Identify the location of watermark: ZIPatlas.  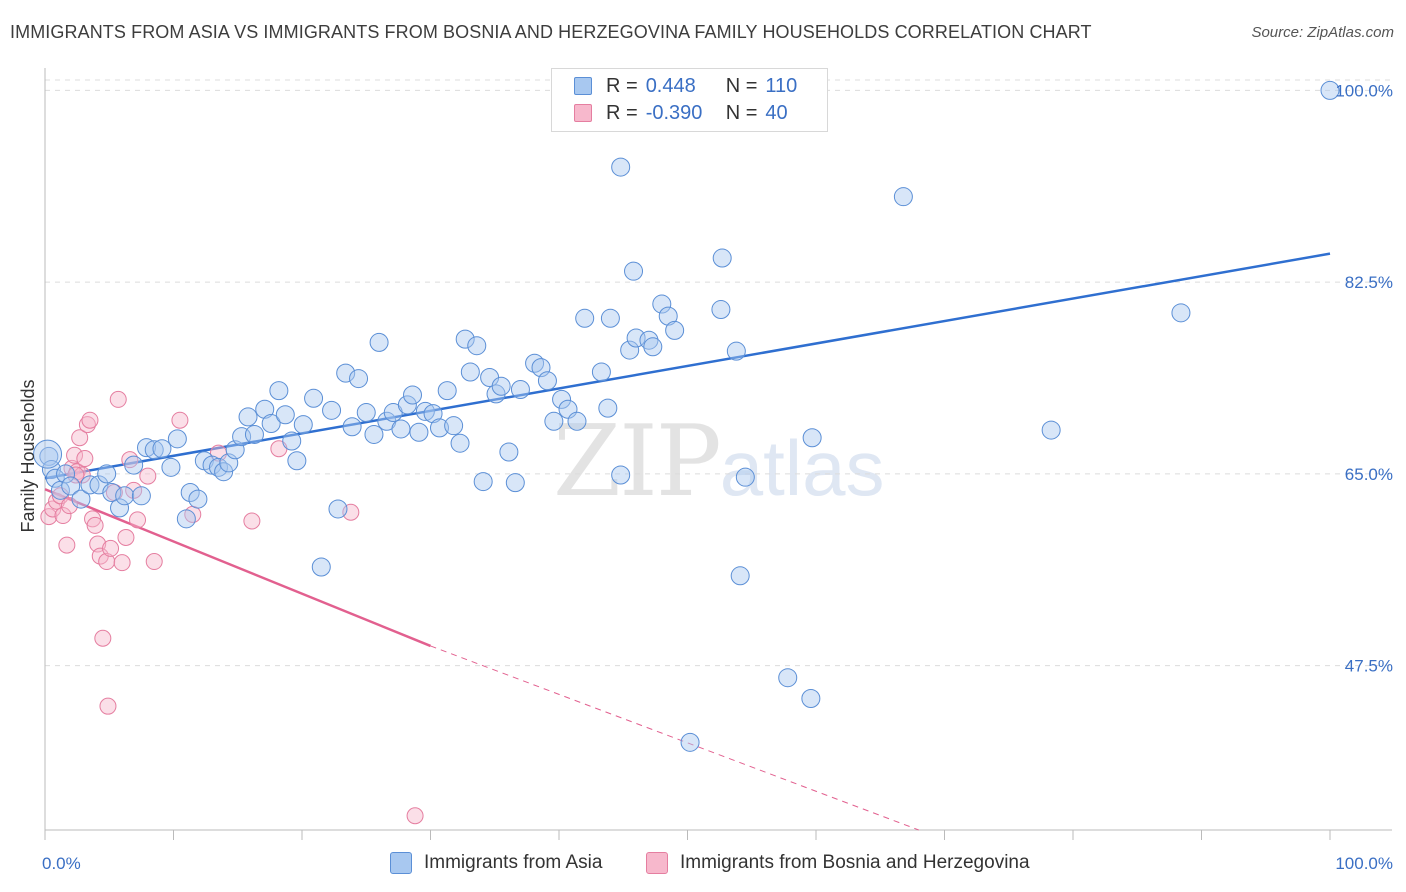
(719, 462).